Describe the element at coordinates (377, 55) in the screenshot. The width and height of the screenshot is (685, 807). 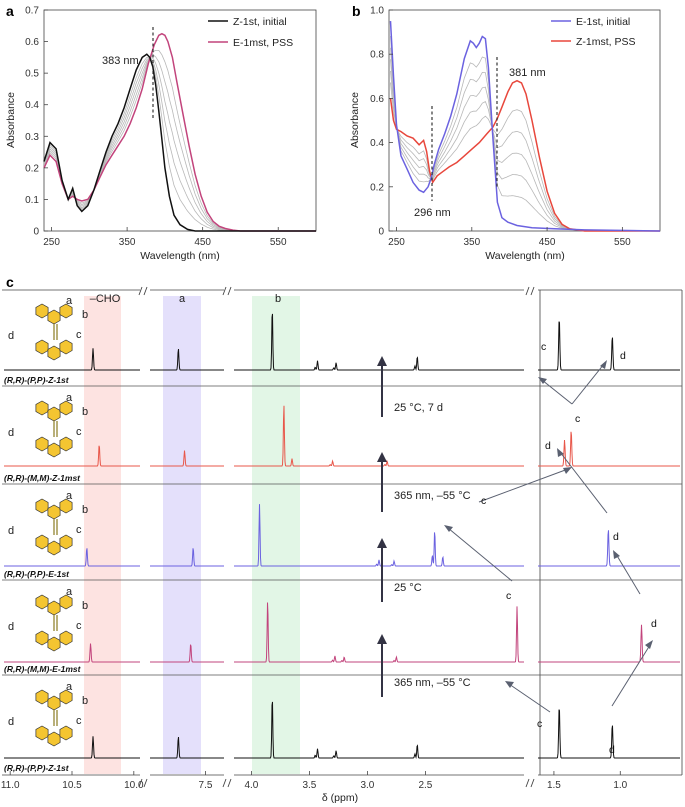
I see `y-tick-label: 0.8` at that location.